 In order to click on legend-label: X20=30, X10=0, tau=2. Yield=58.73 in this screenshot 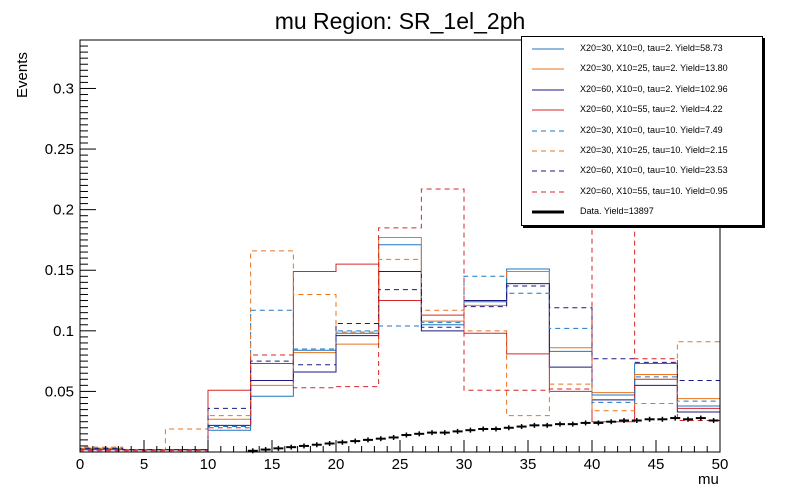, I will do `click(651, 48)`.